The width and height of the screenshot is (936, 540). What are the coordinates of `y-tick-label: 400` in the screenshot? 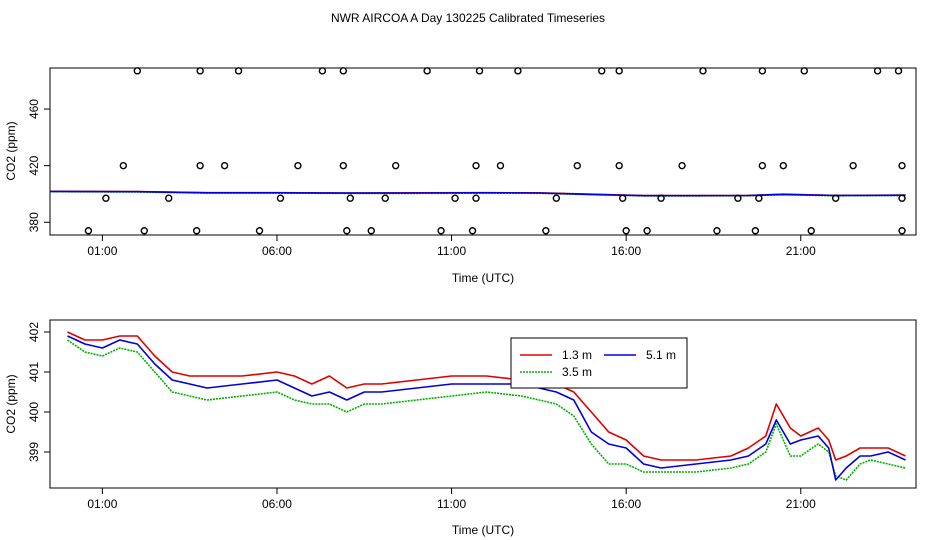 It's located at (34, 412).